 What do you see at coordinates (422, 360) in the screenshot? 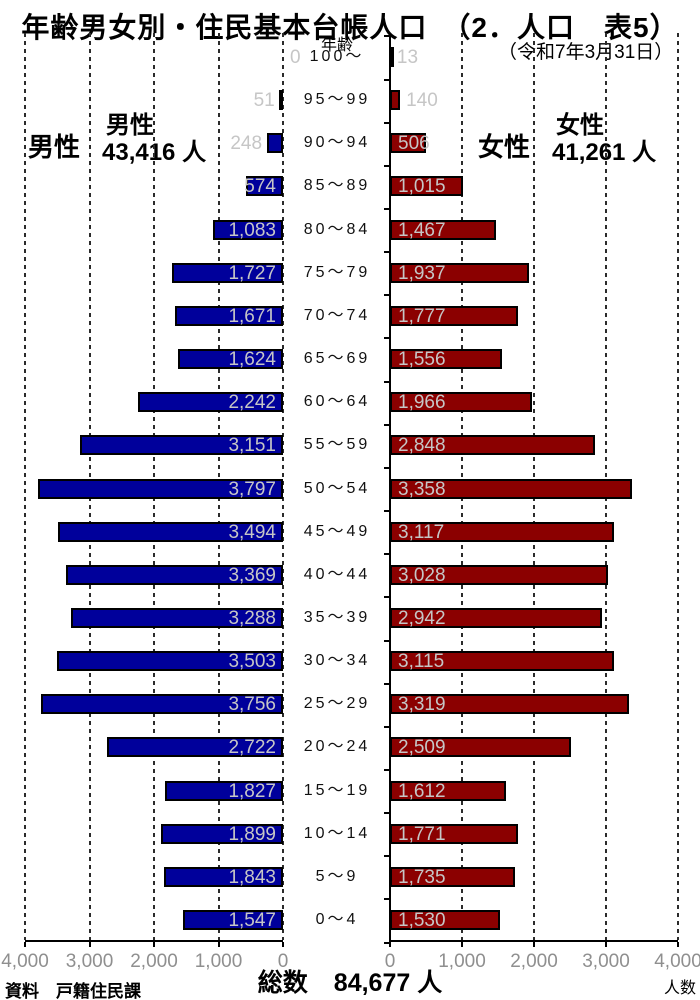
I see `female-bar-value: 1,556` at bounding box center [422, 360].